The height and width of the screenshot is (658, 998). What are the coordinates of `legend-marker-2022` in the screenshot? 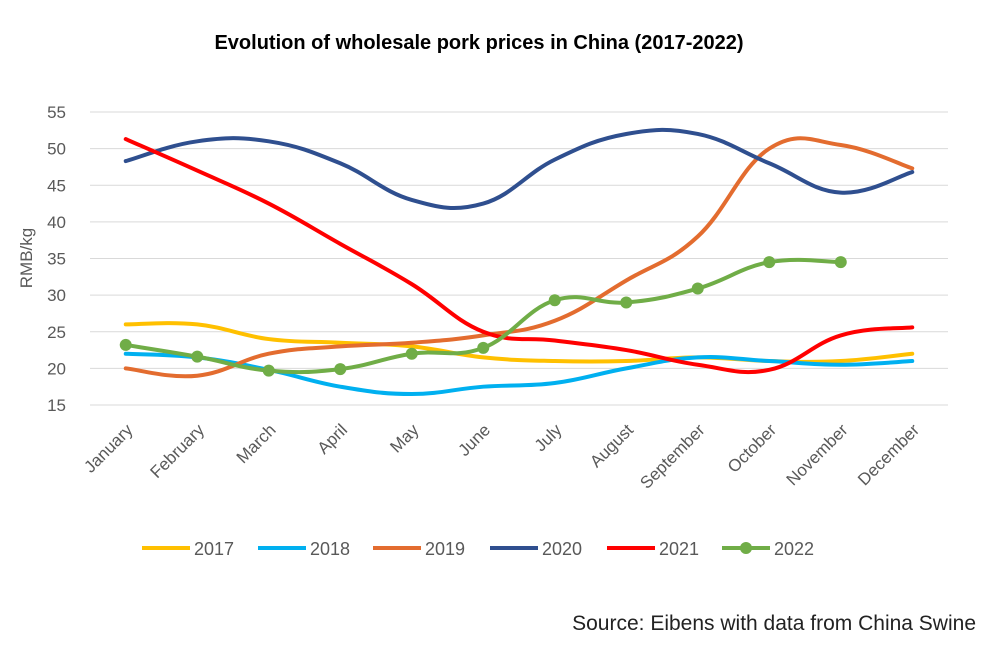 It's located at (746, 548).